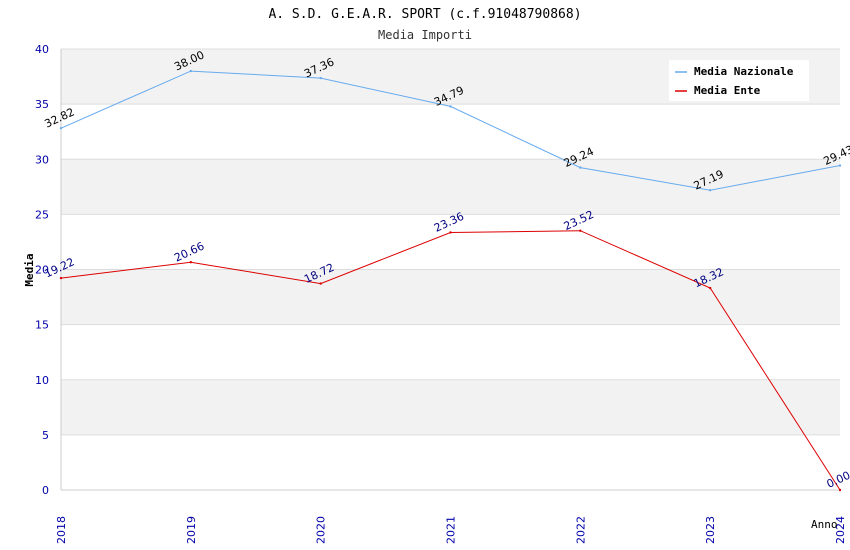  I want to click on y-tick-label: 20, so click(42, 270).